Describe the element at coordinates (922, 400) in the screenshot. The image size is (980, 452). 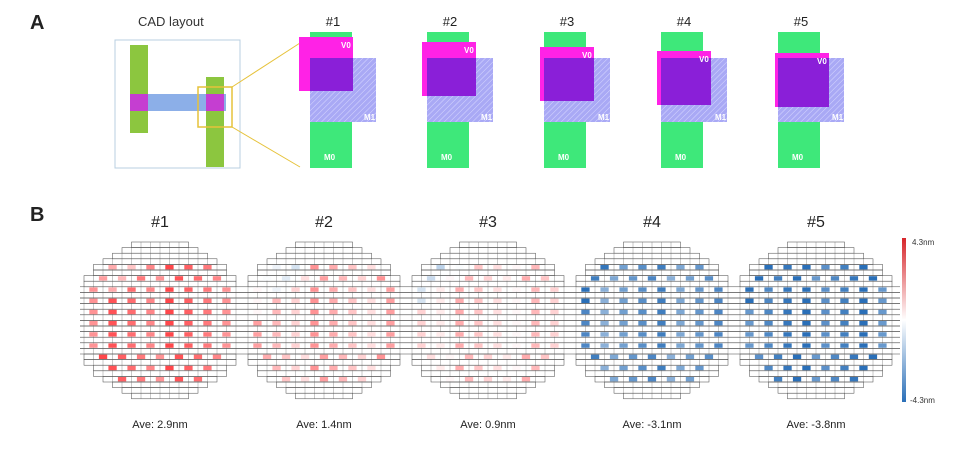
I see `scale-min-label: -4.3nm` at that location.